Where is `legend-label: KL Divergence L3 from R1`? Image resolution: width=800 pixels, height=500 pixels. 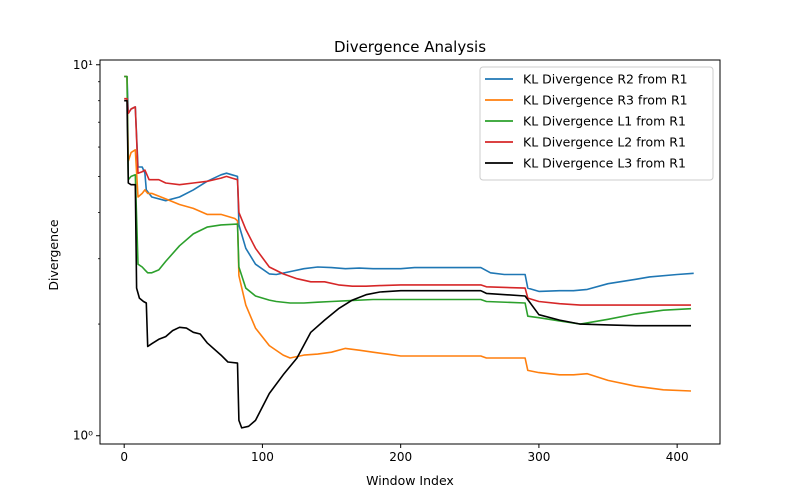
legend-label: KL Divergence L3 from R1 is located at coordinates (604, 163).